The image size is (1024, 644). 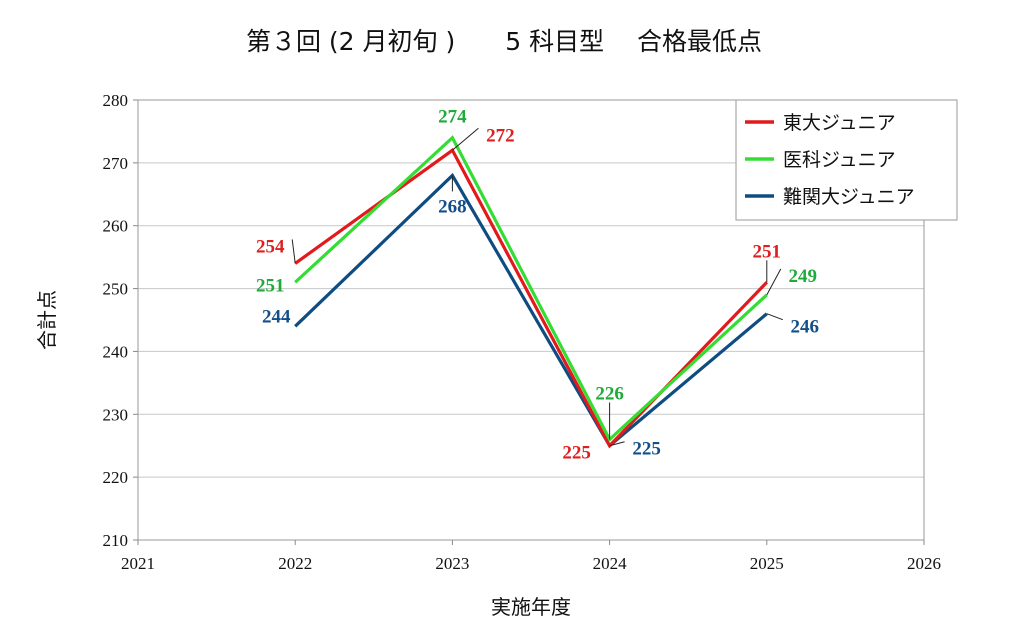 What do you see at coordinates (270, 246) in the screenshot?
I see `data-label-1-1: 254` at bounding box center [270, 246].